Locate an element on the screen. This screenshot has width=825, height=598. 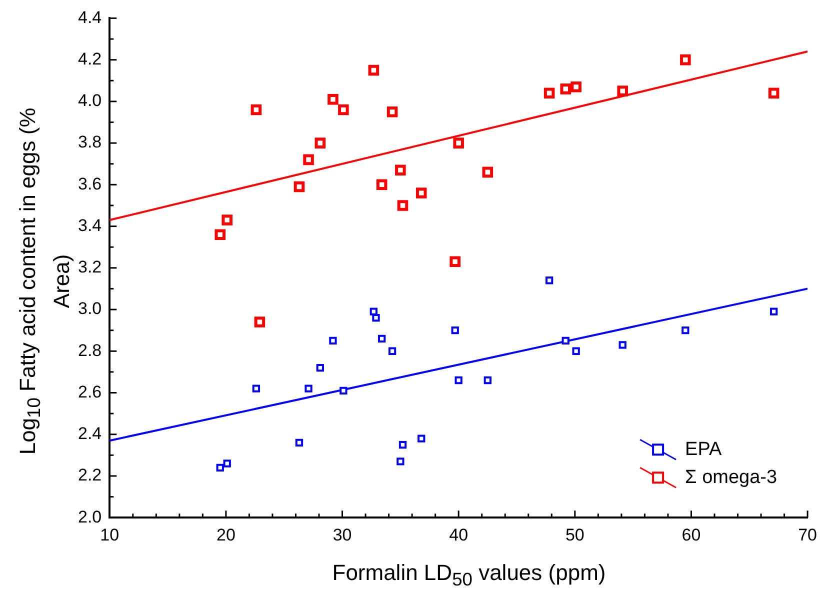
legend-label: Σ omega-3 is located at coordinates (731, 477).